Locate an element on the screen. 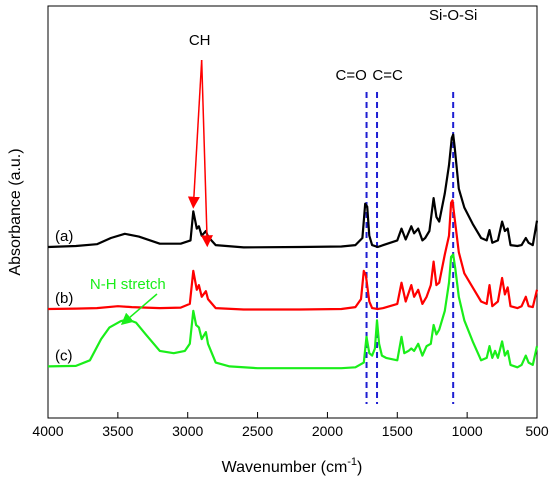  annotation-label: CH is located at coordinates (200, 40).